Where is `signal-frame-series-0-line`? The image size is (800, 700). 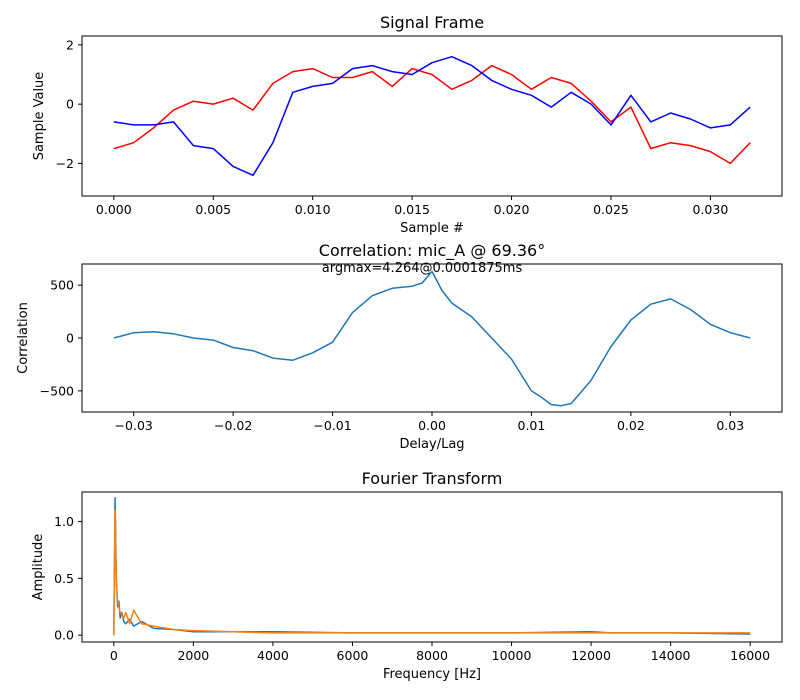
signal-frame-series-0-line is located at coordinates (432, 114).